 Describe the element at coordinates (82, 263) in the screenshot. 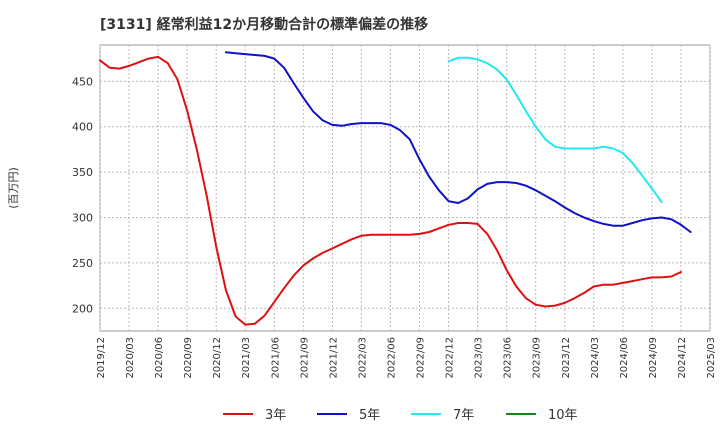

I see `y-tick-label: 250` at that location.